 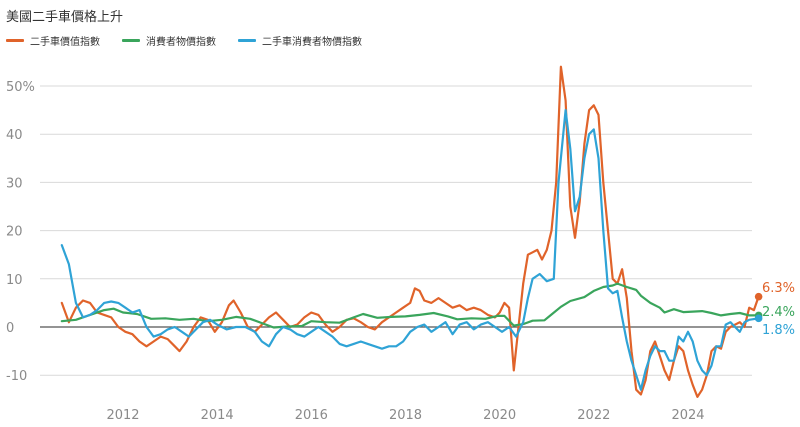 What do you see at coordinates (217, 415) in the screenshot?
I see `x-tick-label: 2014` at bounding box center [217, 415].